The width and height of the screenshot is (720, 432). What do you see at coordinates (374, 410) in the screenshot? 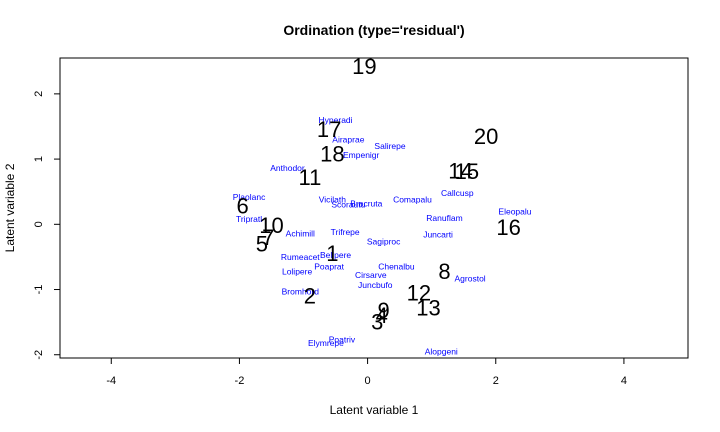
I see `x-axis-label: Latent variable 1` at bounding box center [374, 410].